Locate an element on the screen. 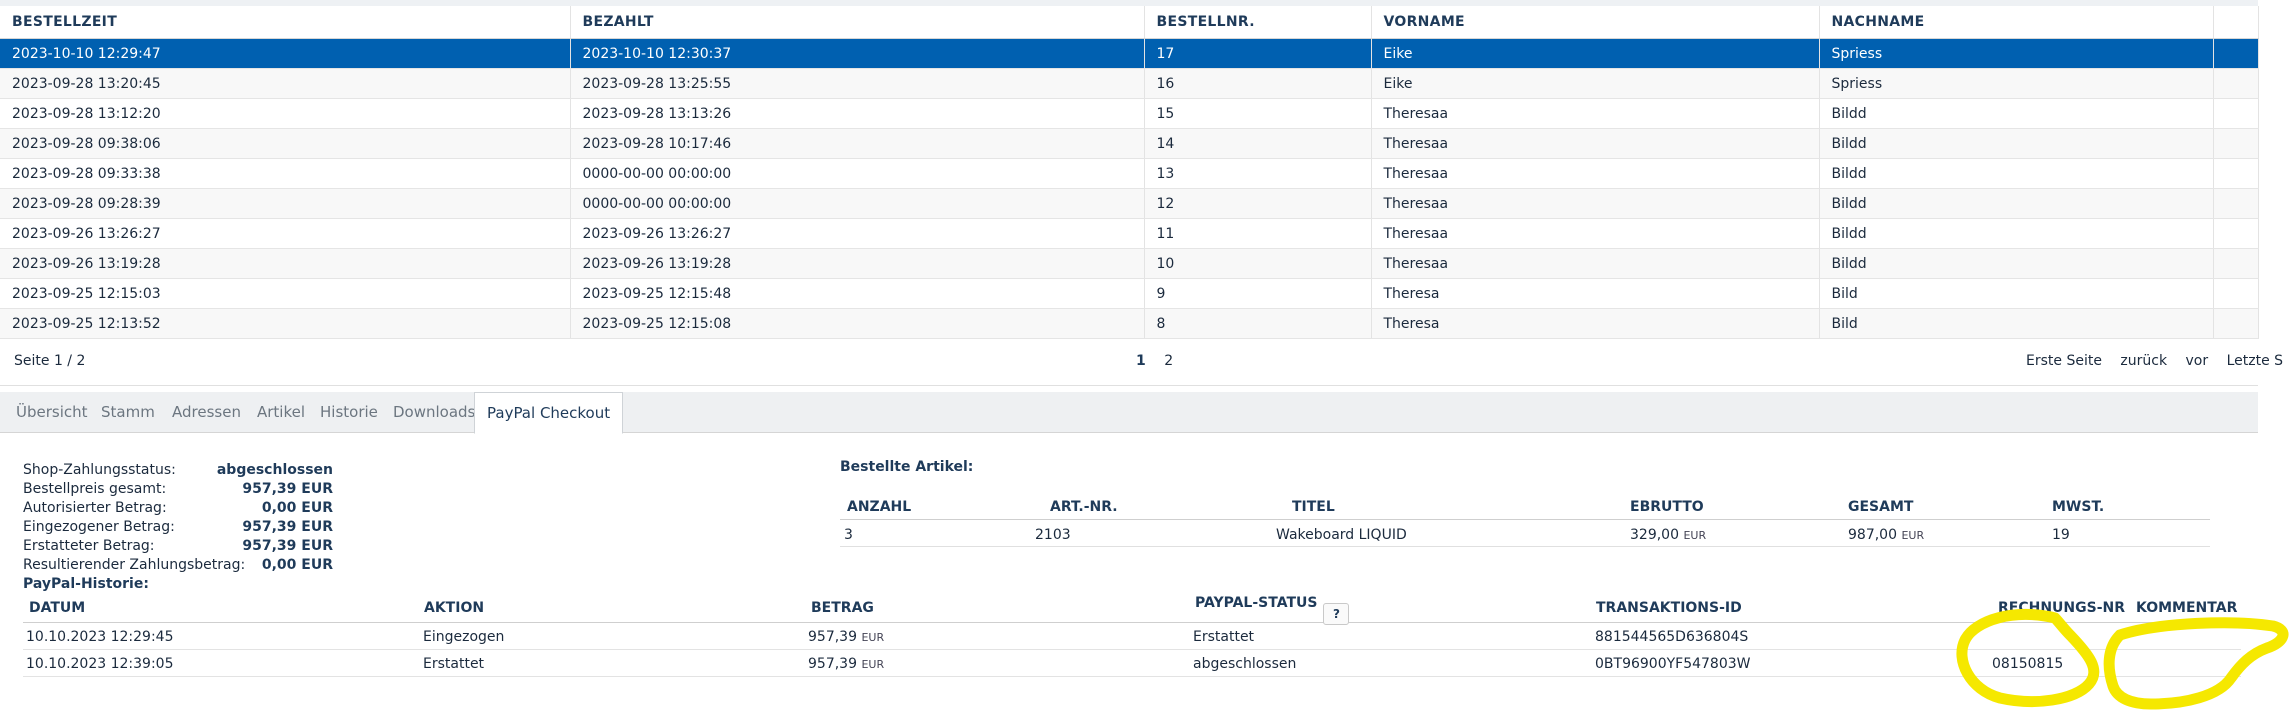  order-number: 12 is located at coordinates (1258, 203).